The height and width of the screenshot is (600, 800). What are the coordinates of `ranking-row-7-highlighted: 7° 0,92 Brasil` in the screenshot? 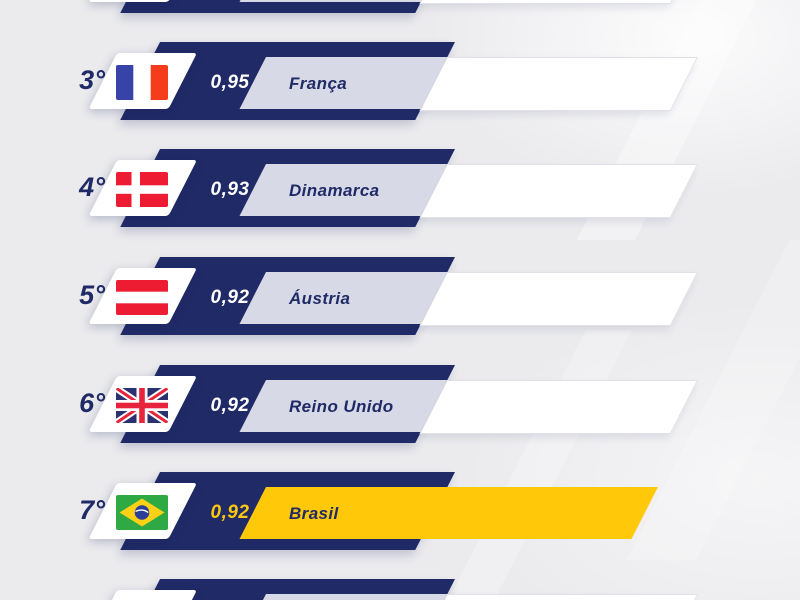 It's located at (400, 511).